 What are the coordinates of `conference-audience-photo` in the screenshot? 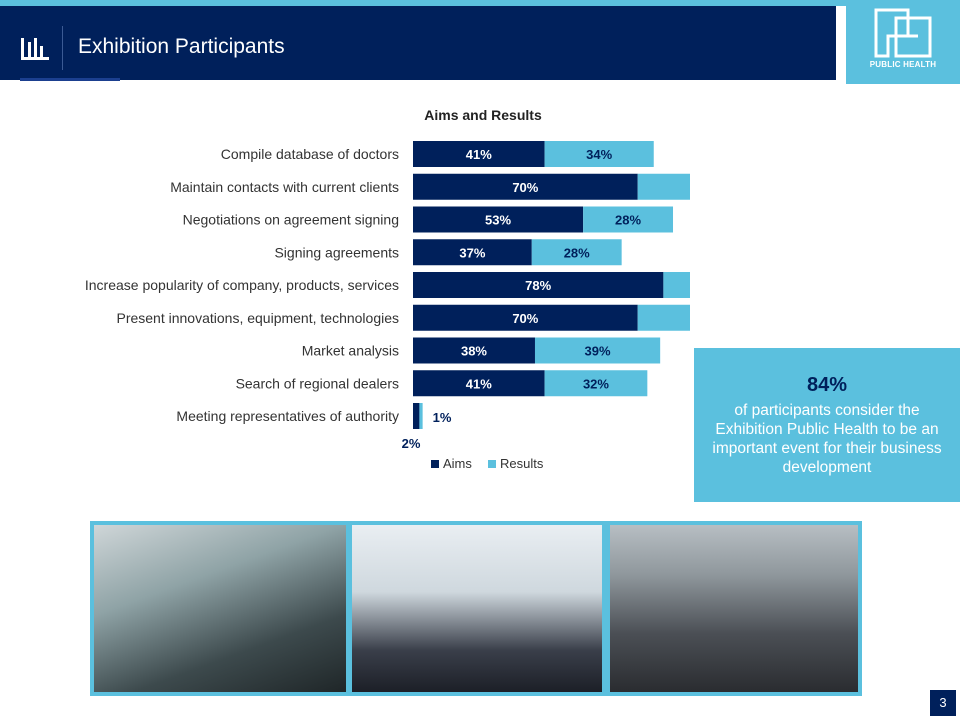 It's located at (734, 608).